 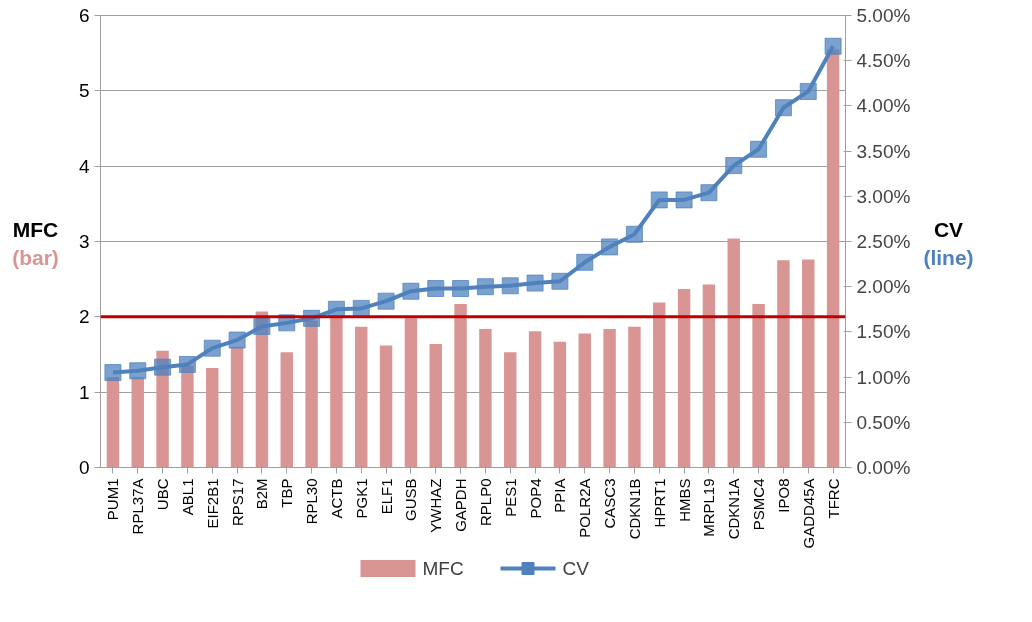 I want to click on x-tick-label: PPIA, so click(x=560, y=495).